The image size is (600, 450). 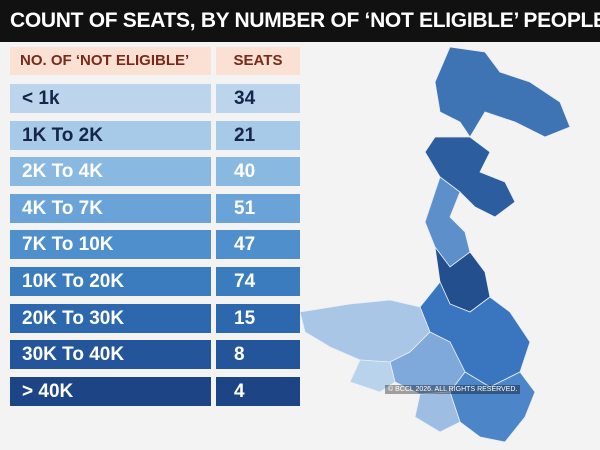 I want to click on seat-count: 34, so click(x=258, y=98).